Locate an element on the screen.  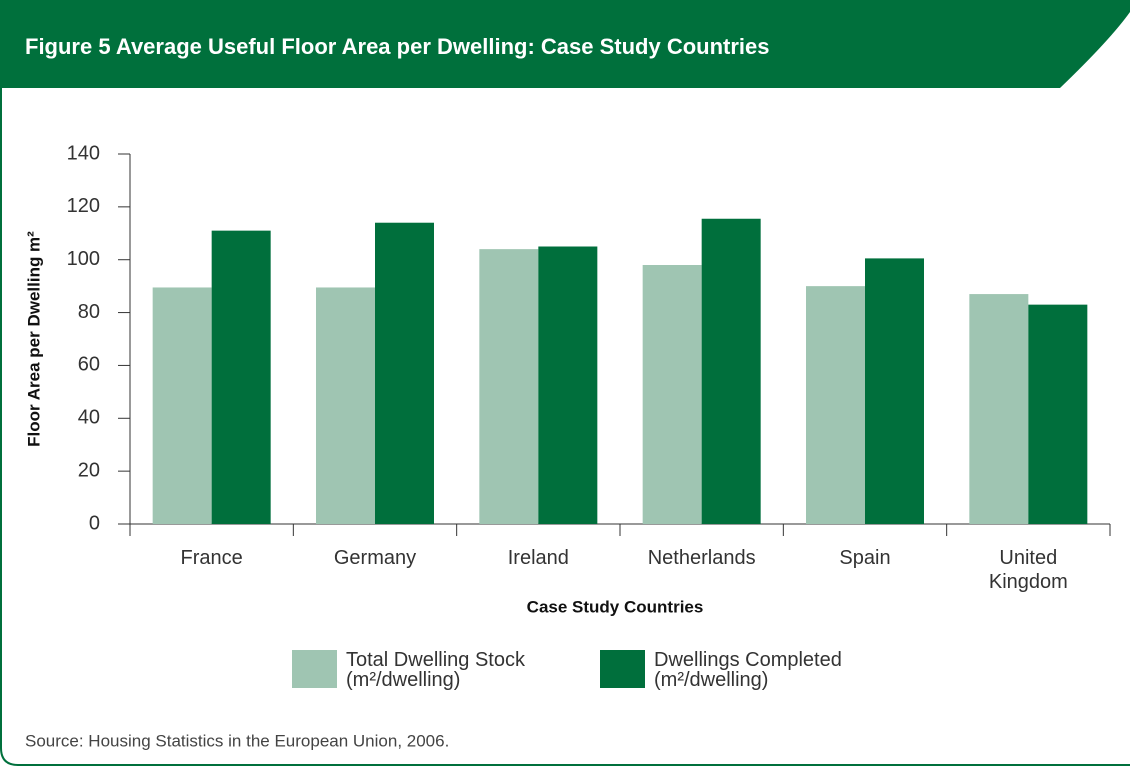
y-tick-label: 40 is located at coordinates (89, 418).